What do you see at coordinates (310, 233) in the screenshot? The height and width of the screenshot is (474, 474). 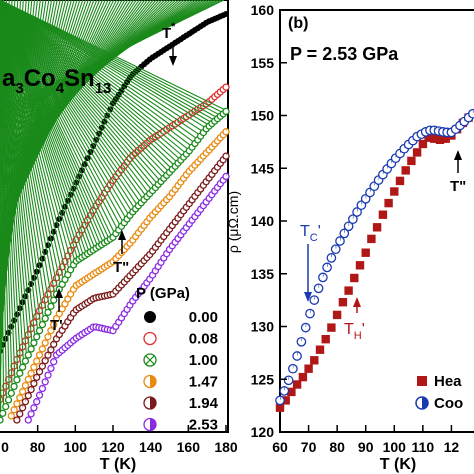 I see `annotation-tc-prime: TC'` at bounding box center [310, 233].